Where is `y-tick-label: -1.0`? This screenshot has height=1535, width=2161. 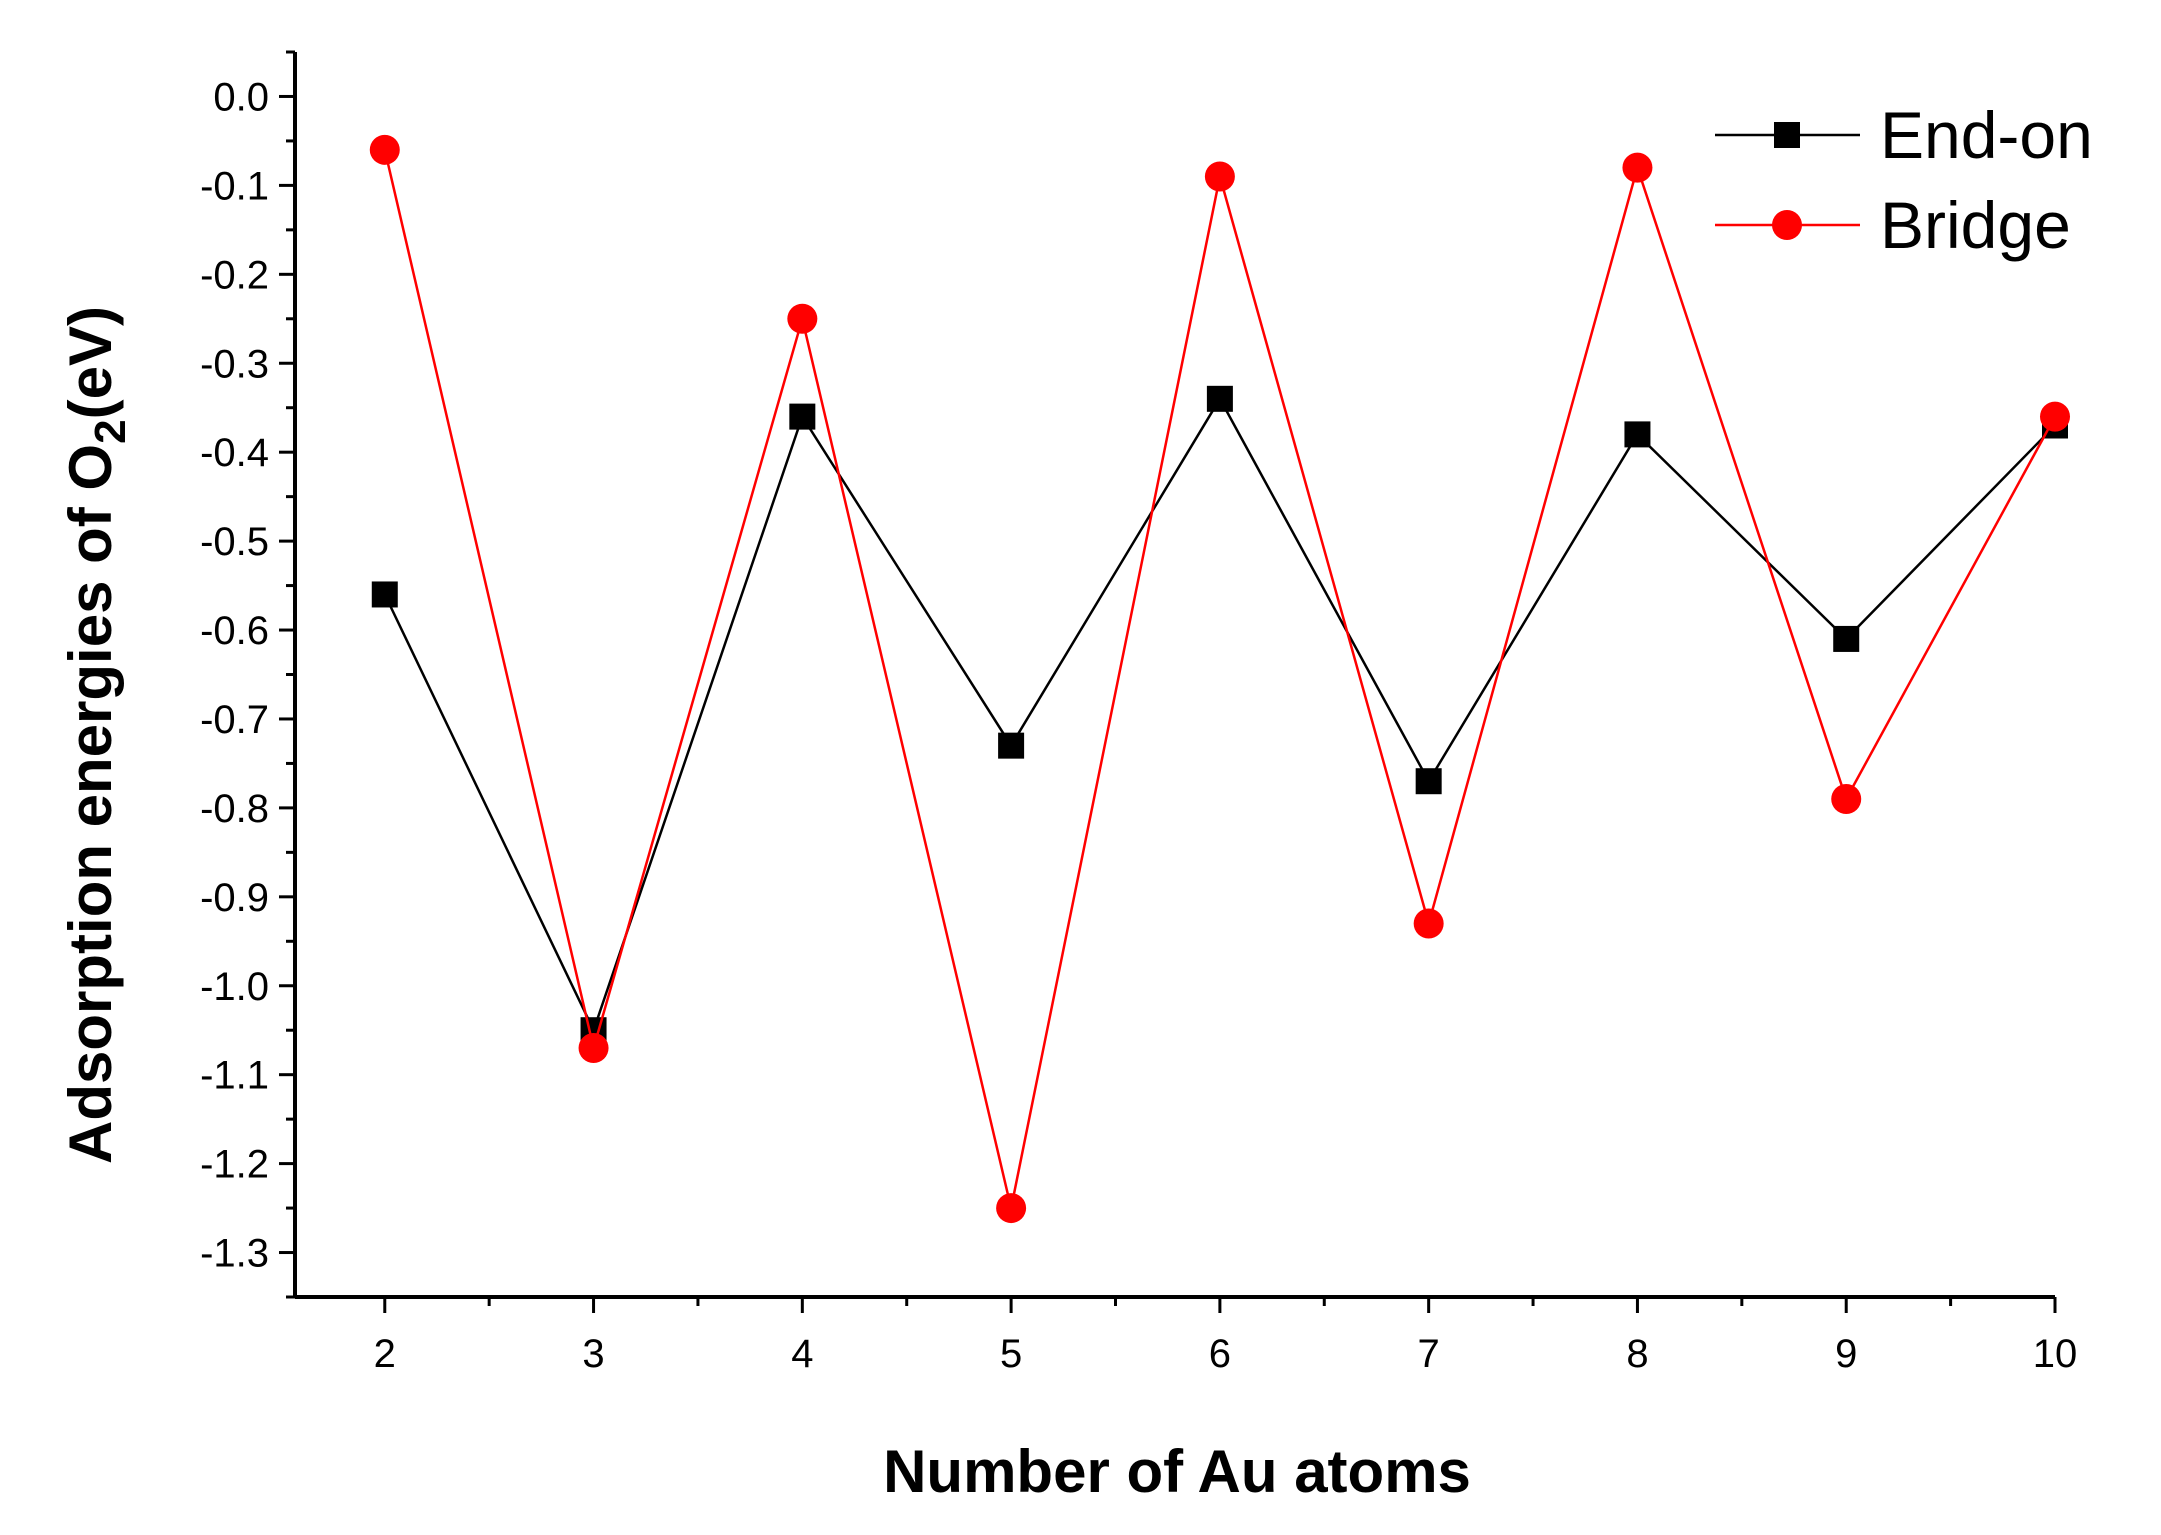
y-tick-label: -1.0 is located at coordinates (234, 987).